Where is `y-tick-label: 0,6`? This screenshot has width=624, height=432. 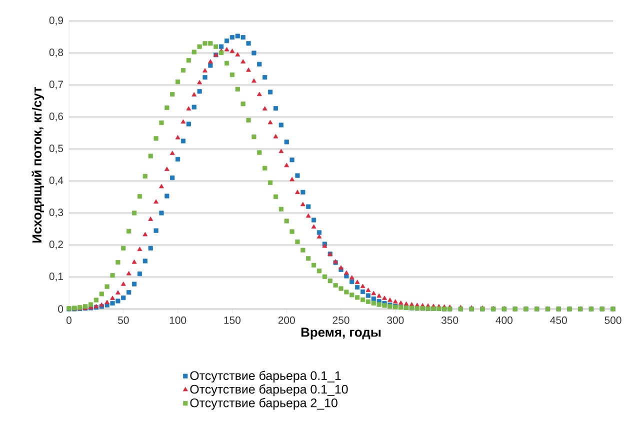
y-tick-label: 0,6 is located at coordinates (56, 117).